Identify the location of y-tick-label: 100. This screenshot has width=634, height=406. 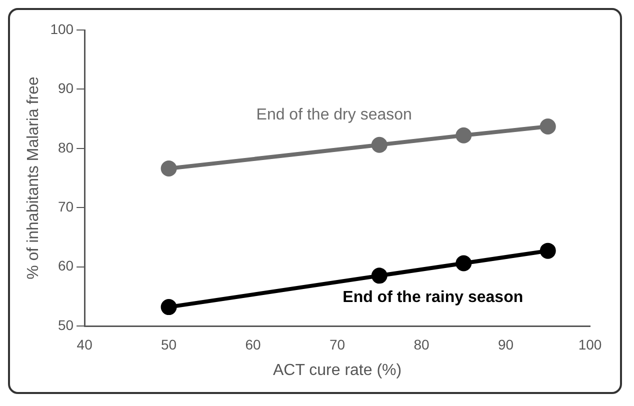
(62, 28).